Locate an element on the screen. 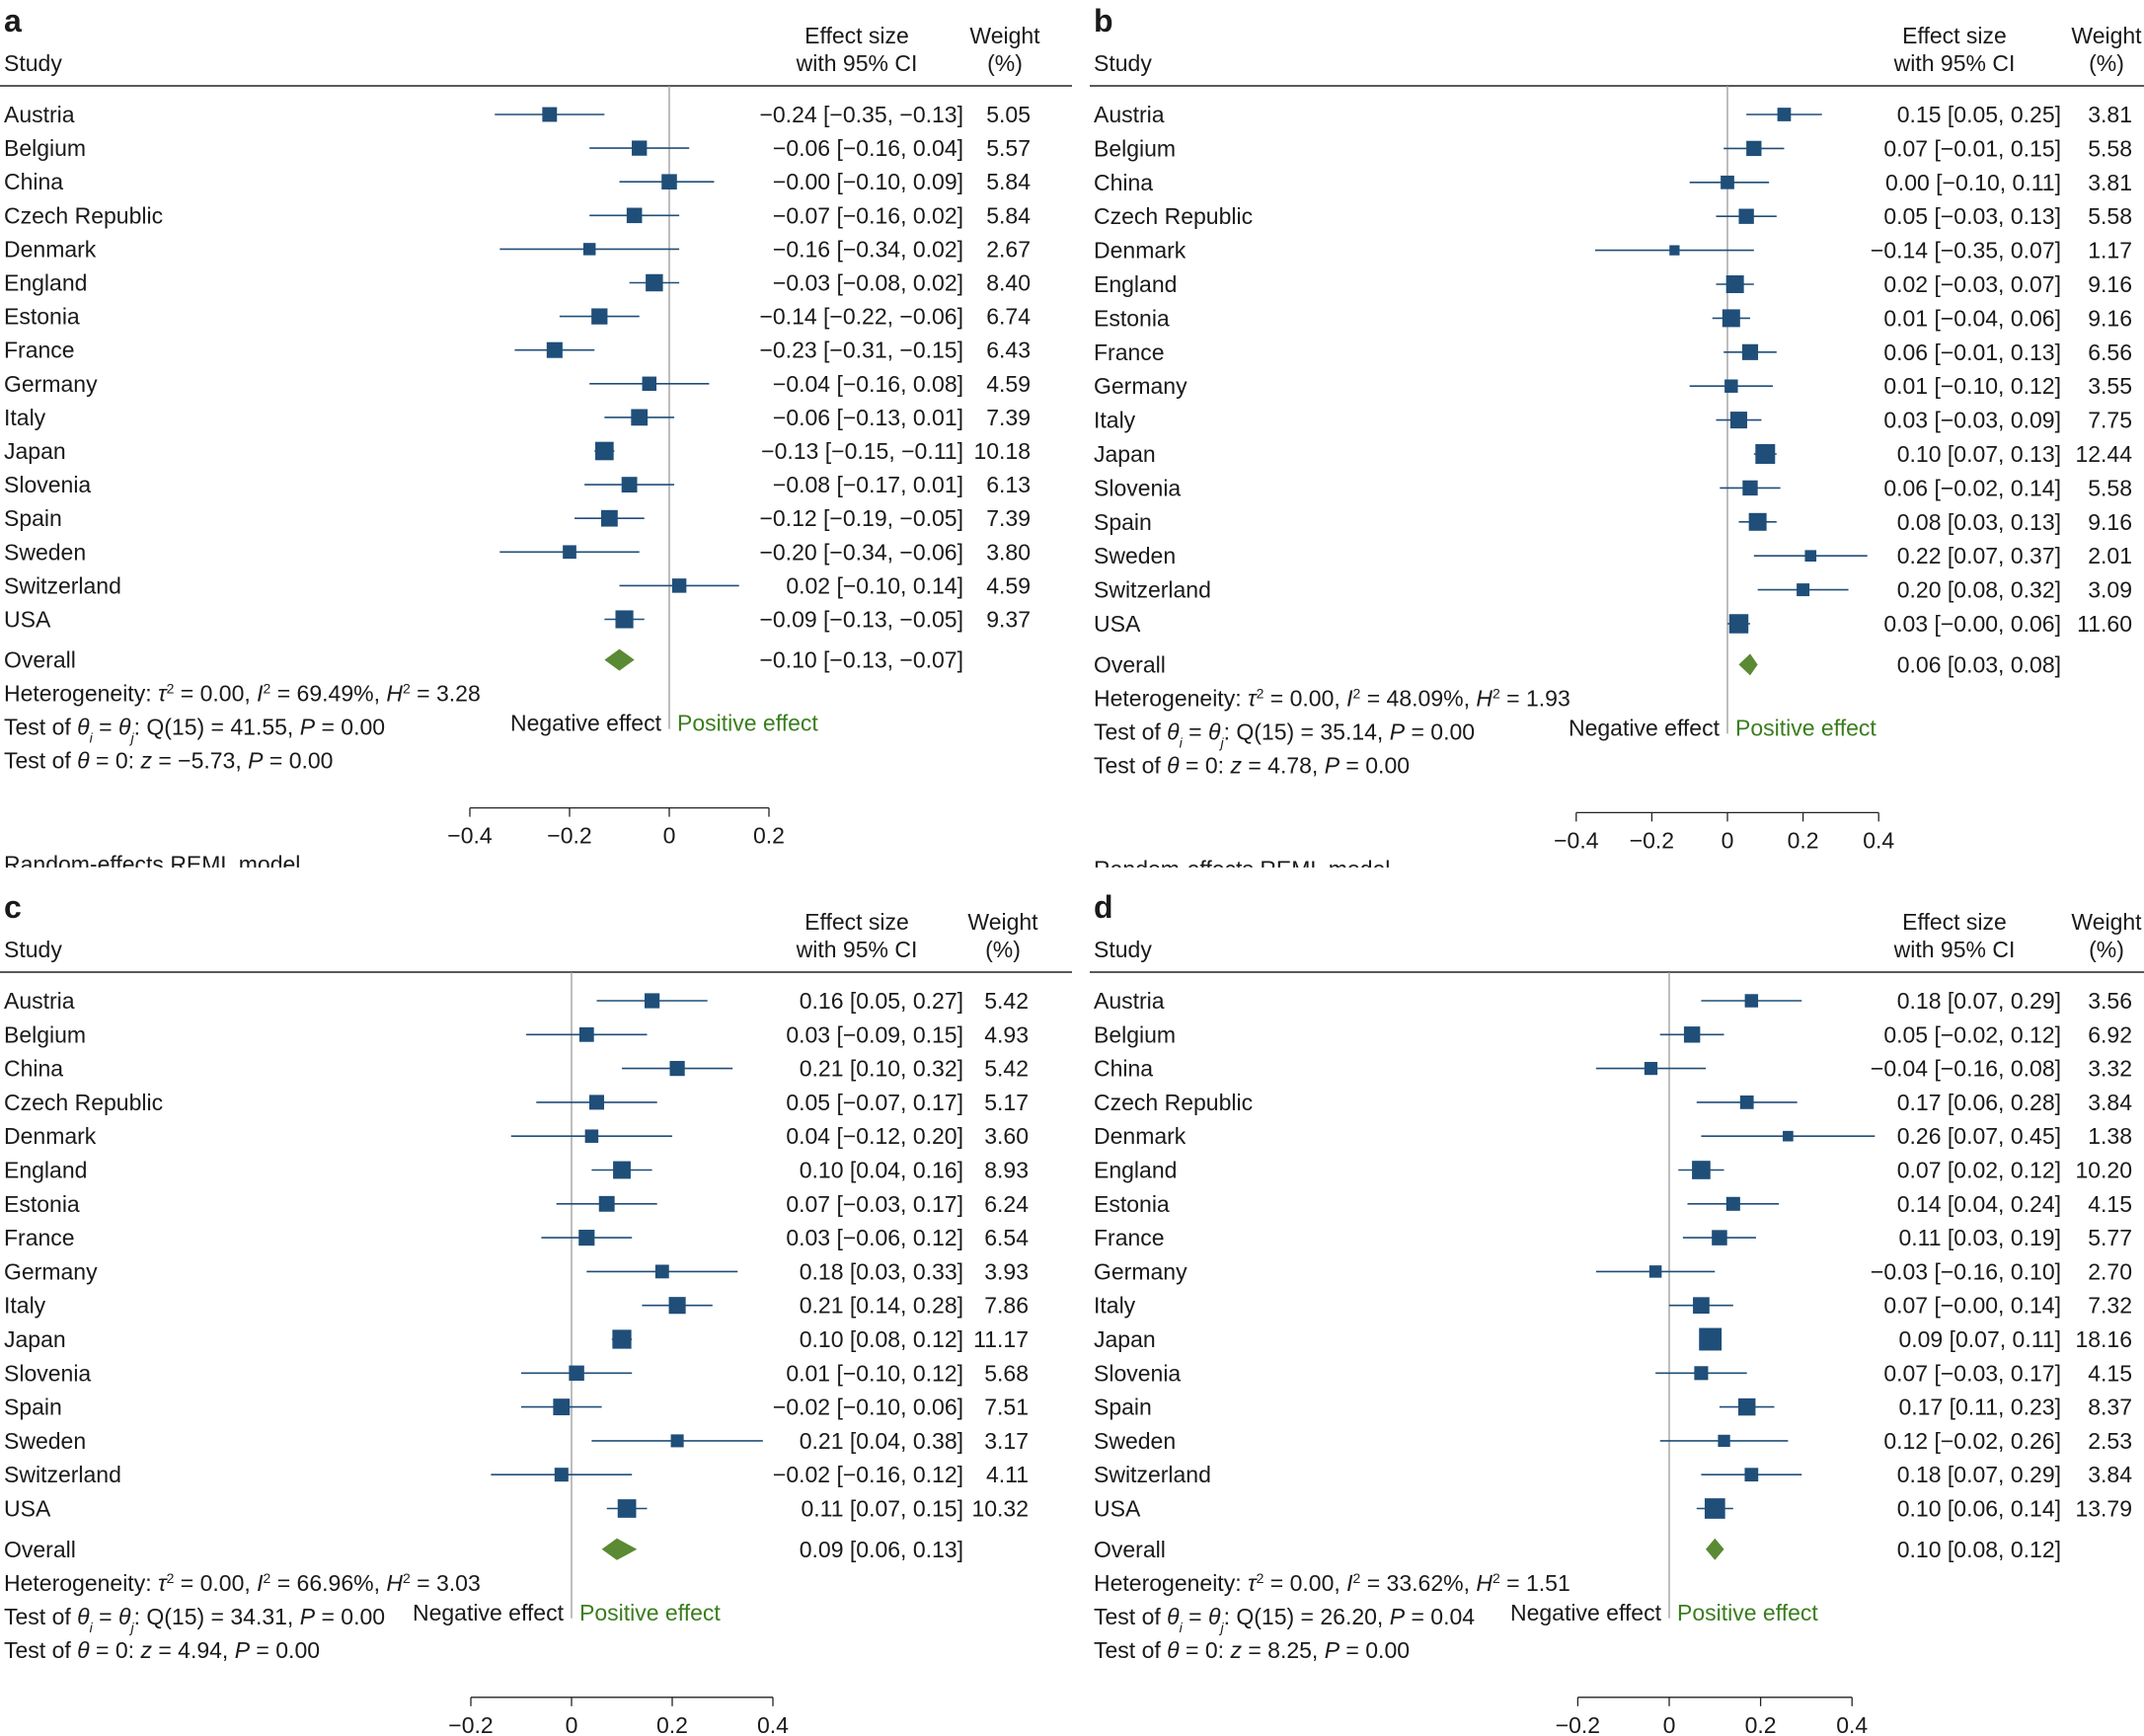 The width and height of the screenshot is (2144, 1736). study-name: Germany is located at coordinates (51, 384).